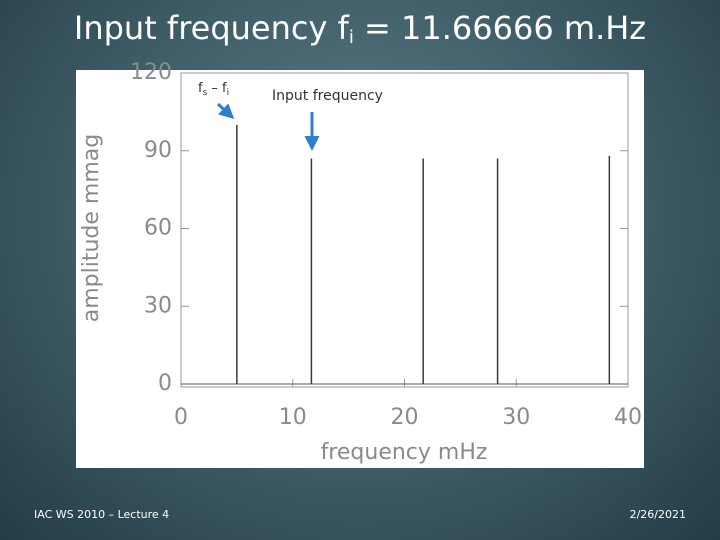  Describe the element at coordinates (181, 417) in the screenshot. I see `x-tick-label: 0` at that location.